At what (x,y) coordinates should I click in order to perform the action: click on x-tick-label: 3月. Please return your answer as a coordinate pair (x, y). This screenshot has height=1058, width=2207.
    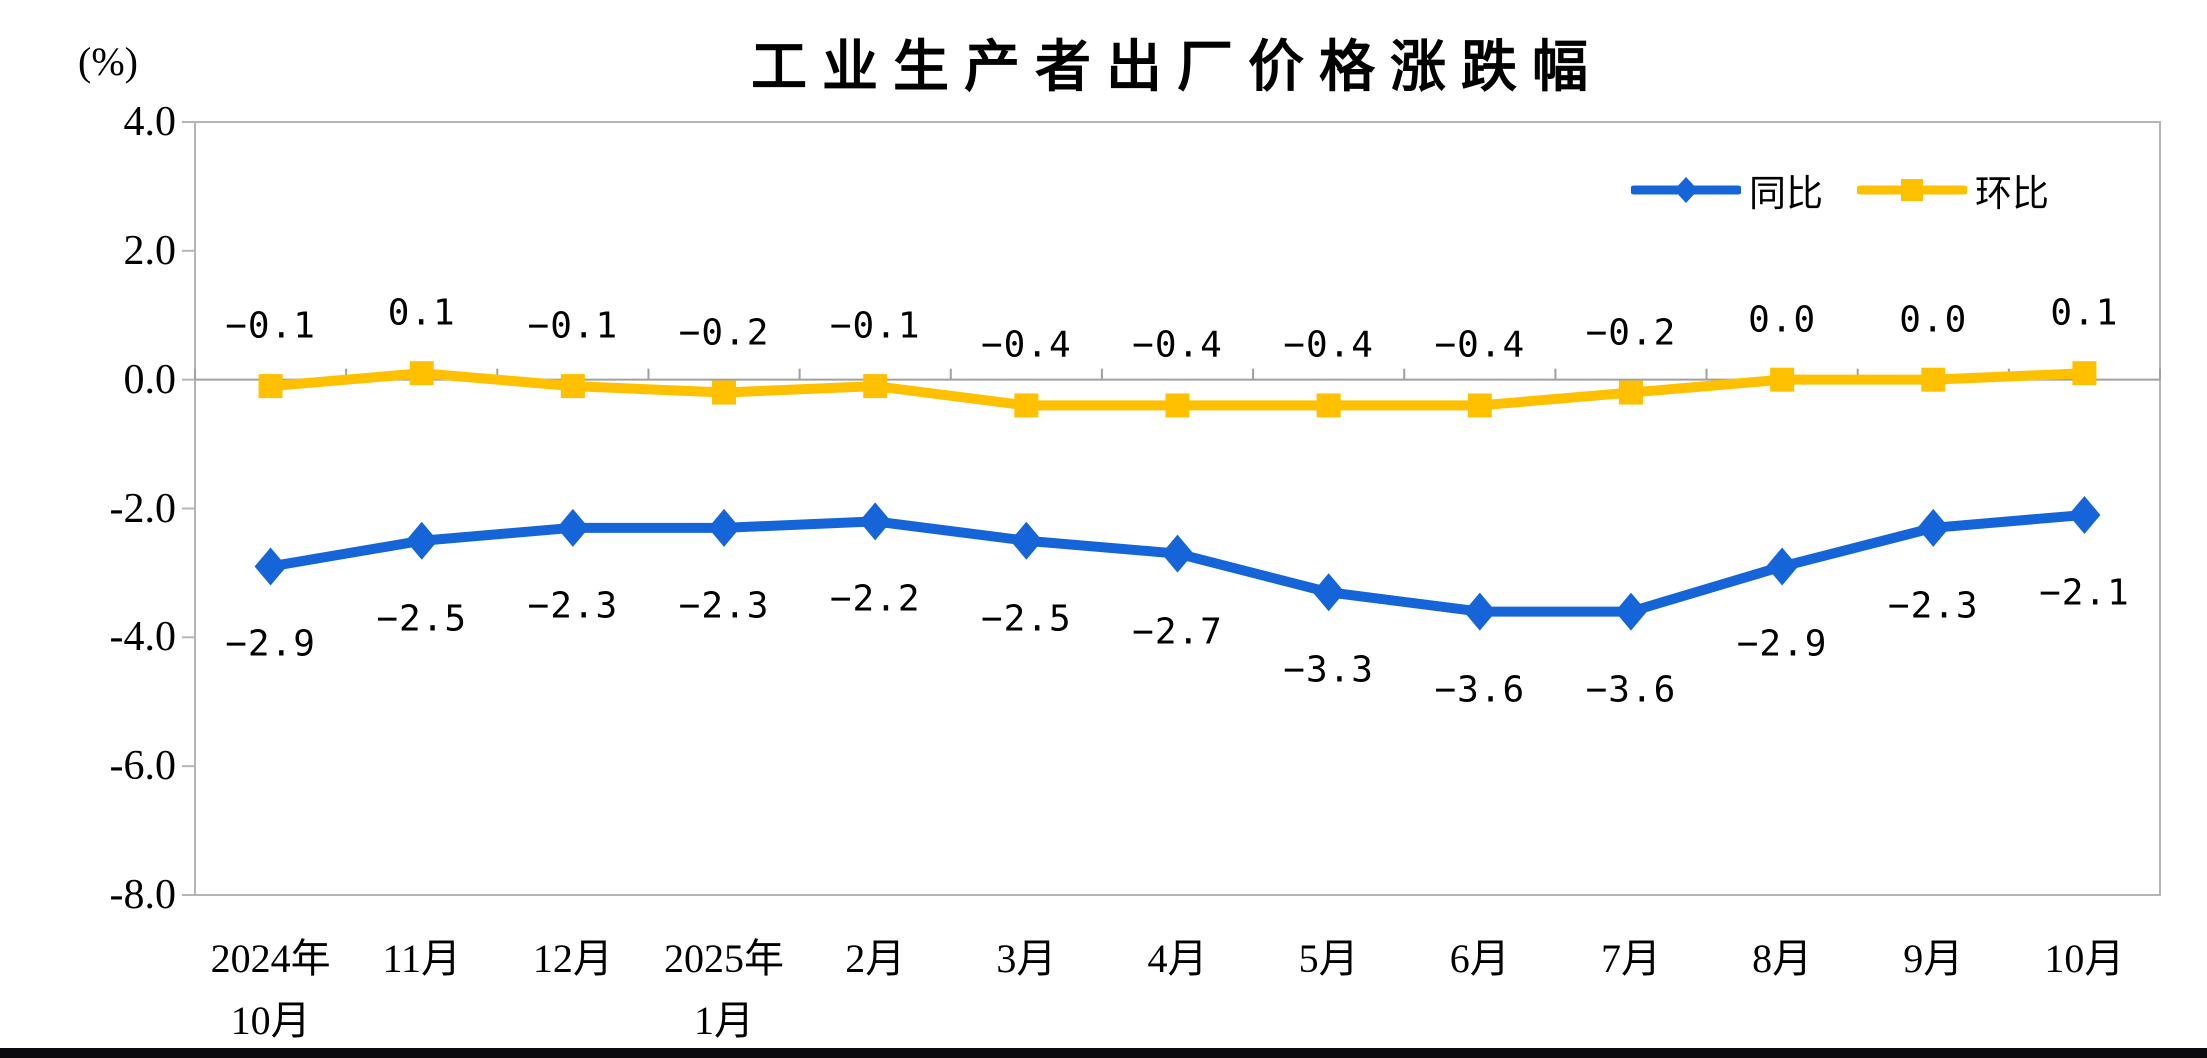
    Looking at the image, I should click on (1026, 958).